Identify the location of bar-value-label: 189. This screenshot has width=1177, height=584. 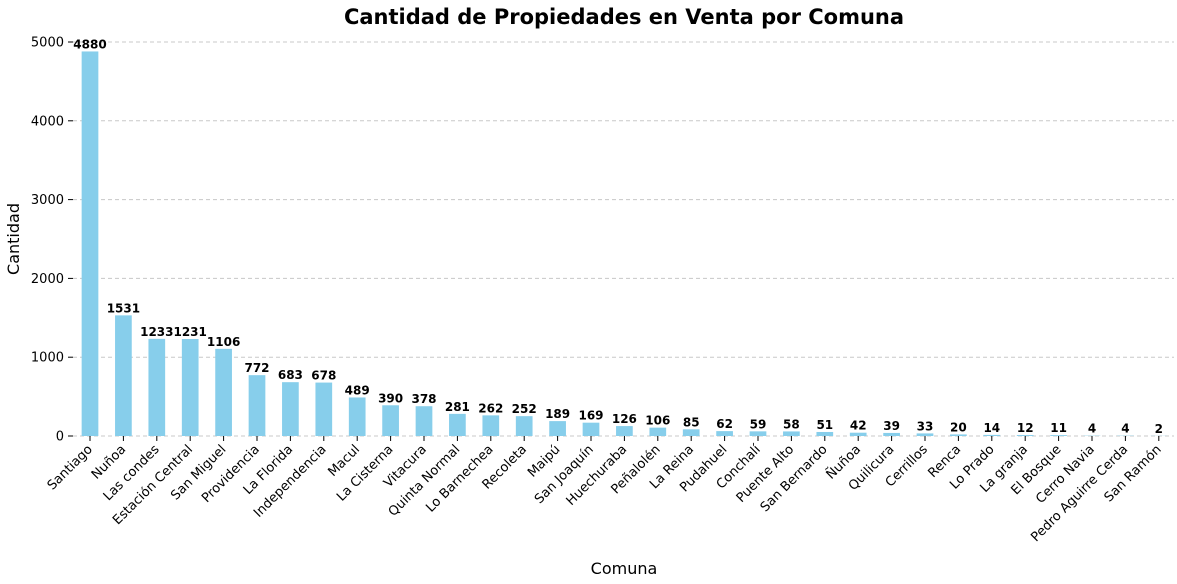
(557, 414).